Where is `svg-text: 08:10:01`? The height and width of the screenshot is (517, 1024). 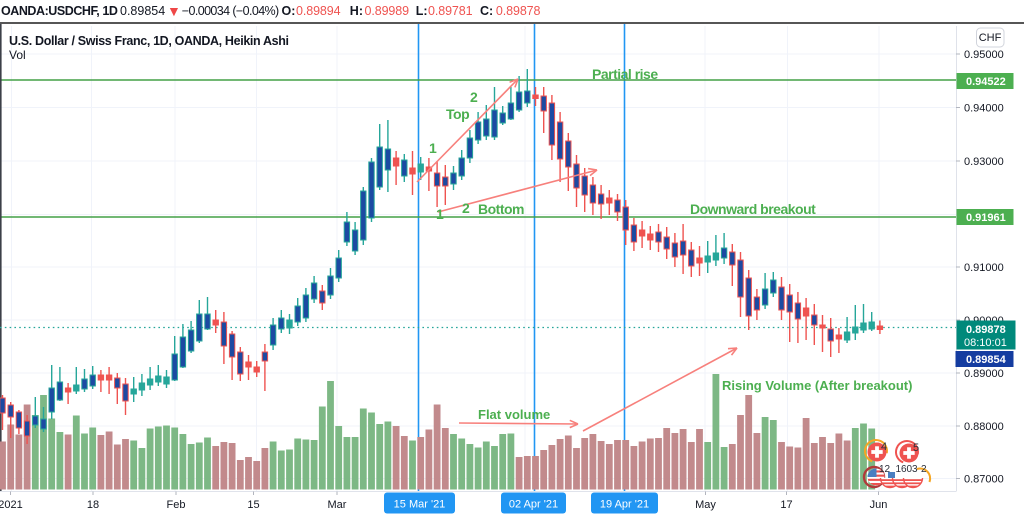
svg-text: 08:10:01 is located at coordinates (985, 343).